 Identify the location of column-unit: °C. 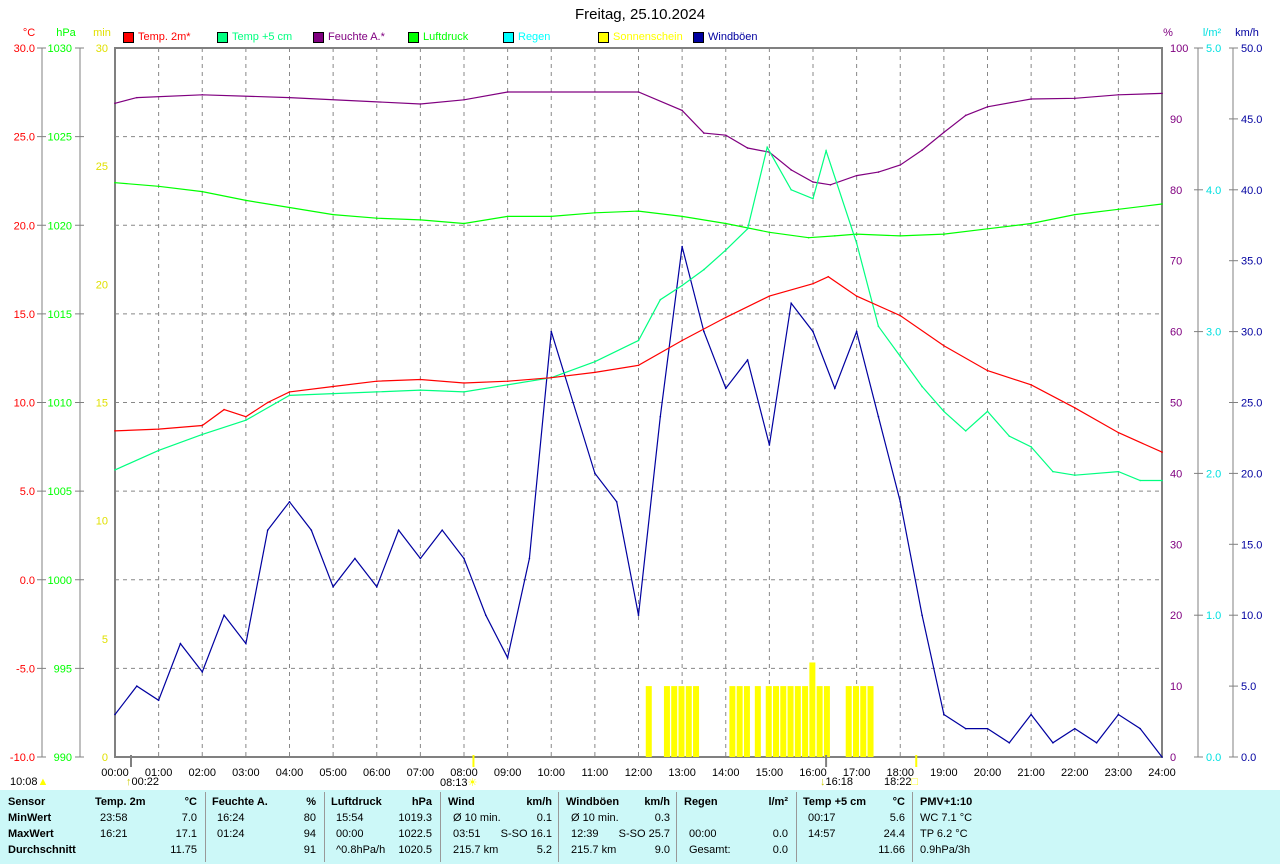
(898, 802).